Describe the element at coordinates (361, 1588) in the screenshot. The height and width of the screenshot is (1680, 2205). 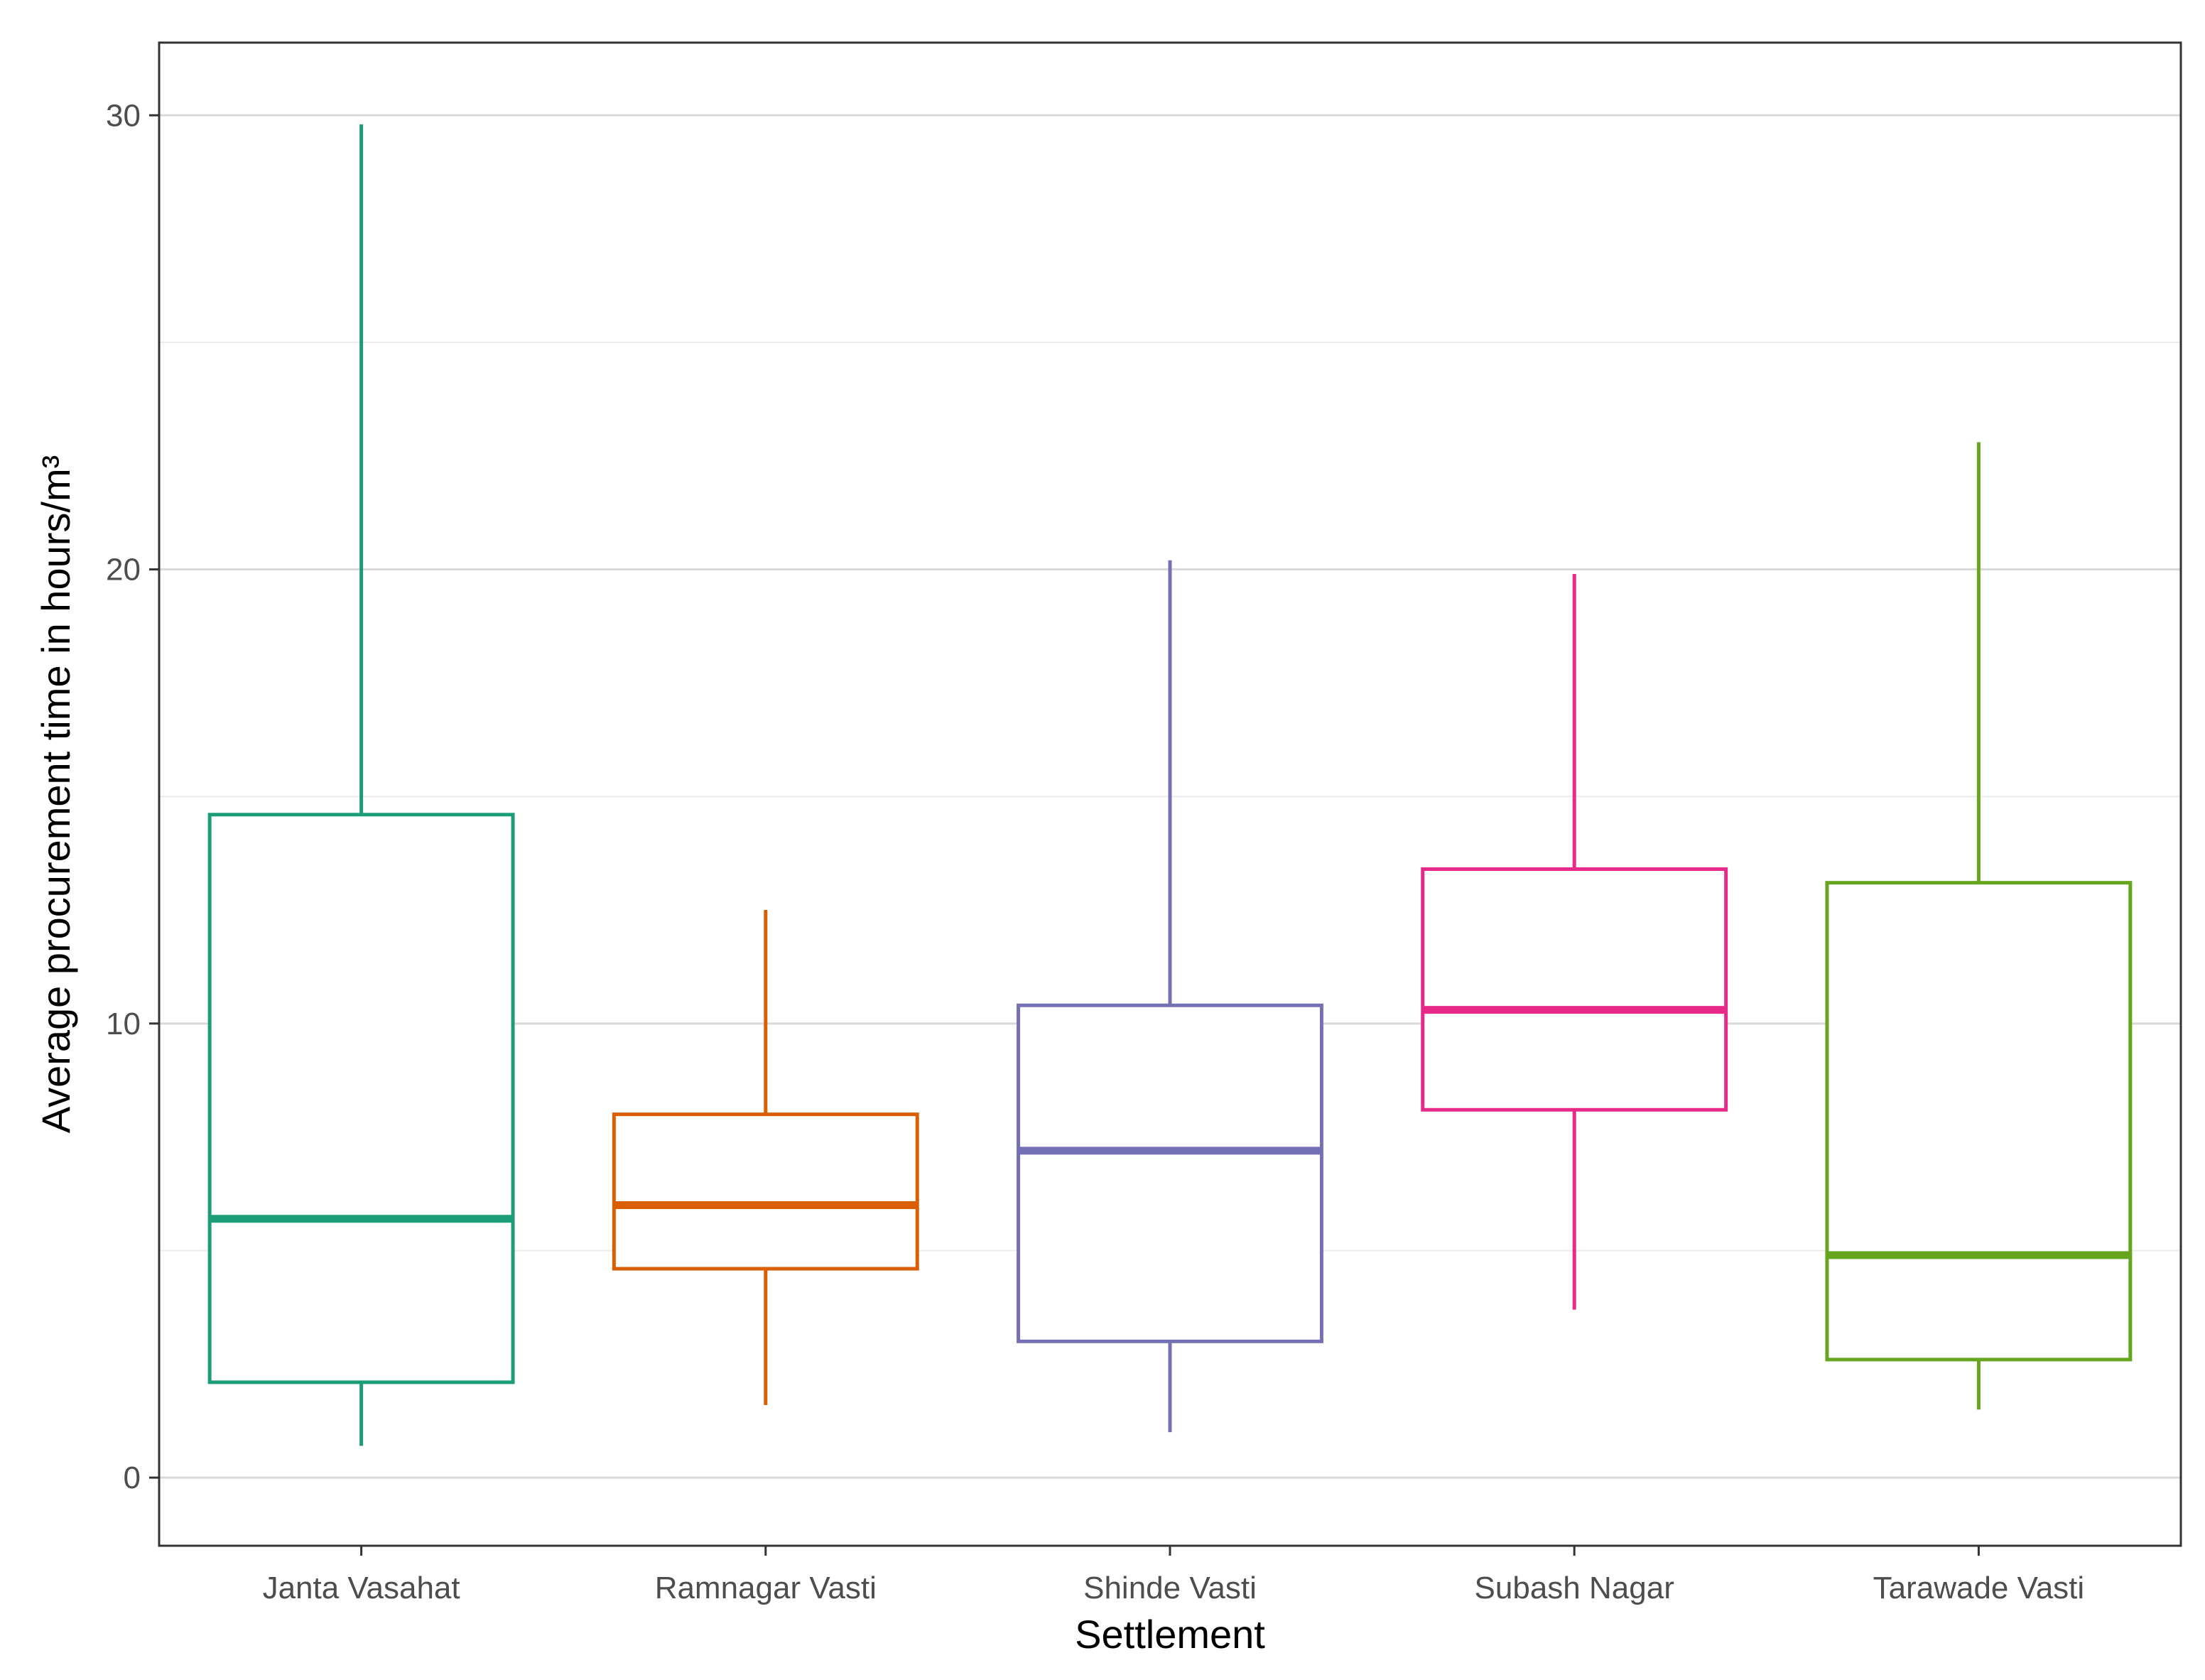
I see `x-tick-label: Janta Vasahat` at that location.